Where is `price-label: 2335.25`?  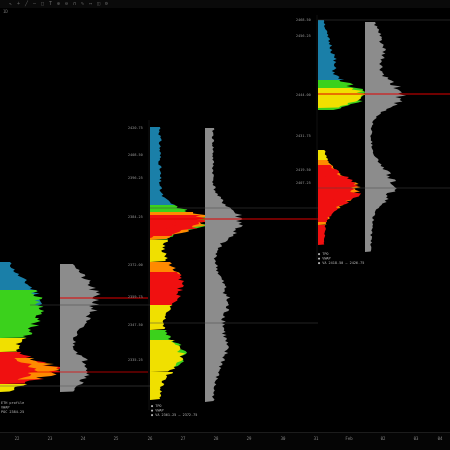 price-label: 2335.25 is located at coordinates (135, 360).